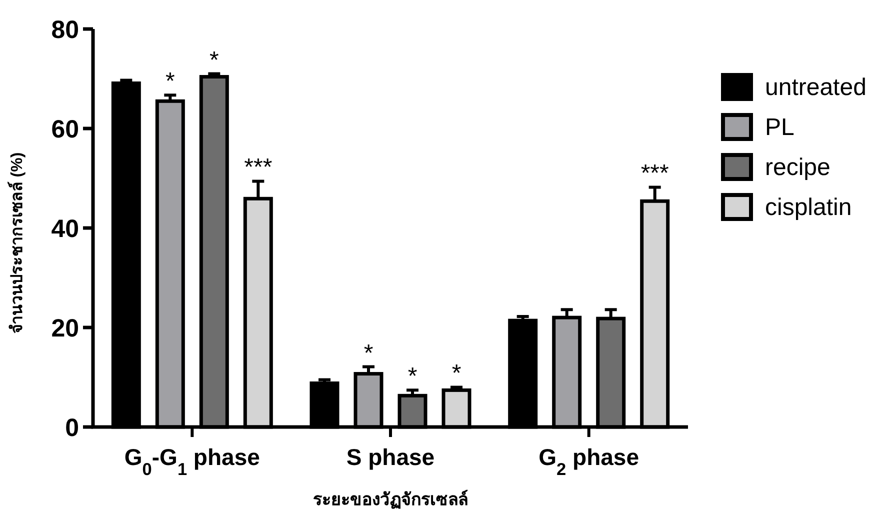 This screenshot has width=881, height=520. Describe the element at coordinates (815, 87) in the screenshot. I see `legend-label: untreated` at that location.